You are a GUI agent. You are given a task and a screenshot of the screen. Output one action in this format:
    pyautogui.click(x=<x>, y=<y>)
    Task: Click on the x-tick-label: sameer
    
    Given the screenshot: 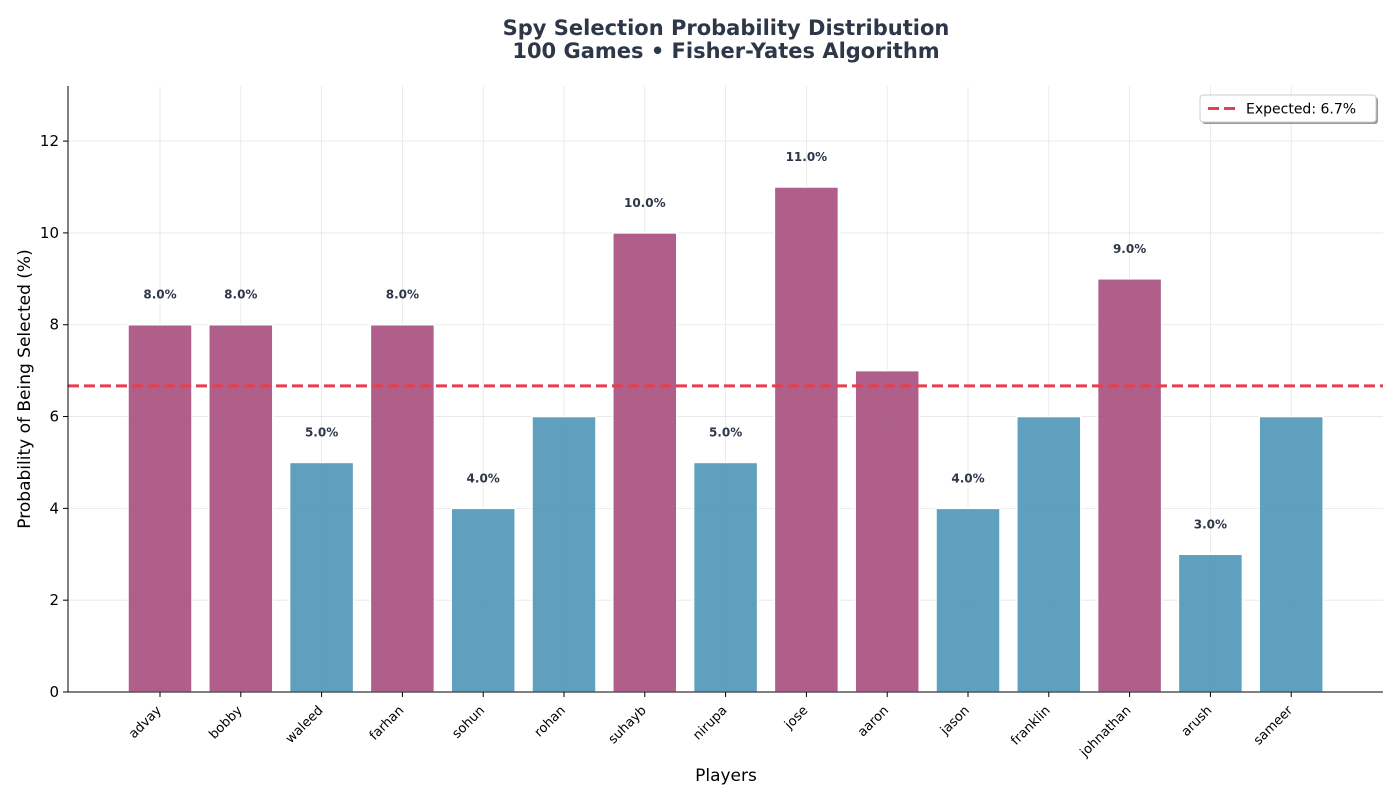 What is the action you would take?
    pyautogui.click(x=1274, y=726)
    